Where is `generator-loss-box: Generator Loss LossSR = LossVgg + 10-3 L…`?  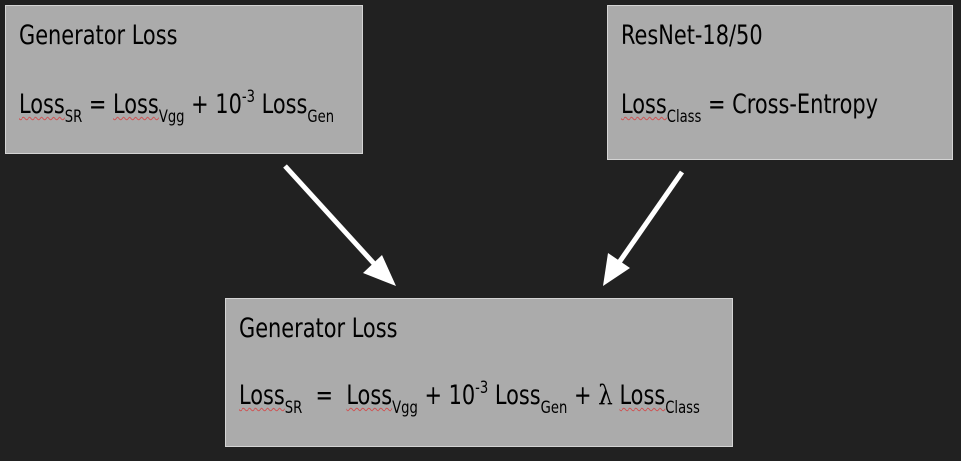 generator-loss-box: Generator Loss LossSR = LossVgg + 10-3 L… is located at coordinates (184, 79).